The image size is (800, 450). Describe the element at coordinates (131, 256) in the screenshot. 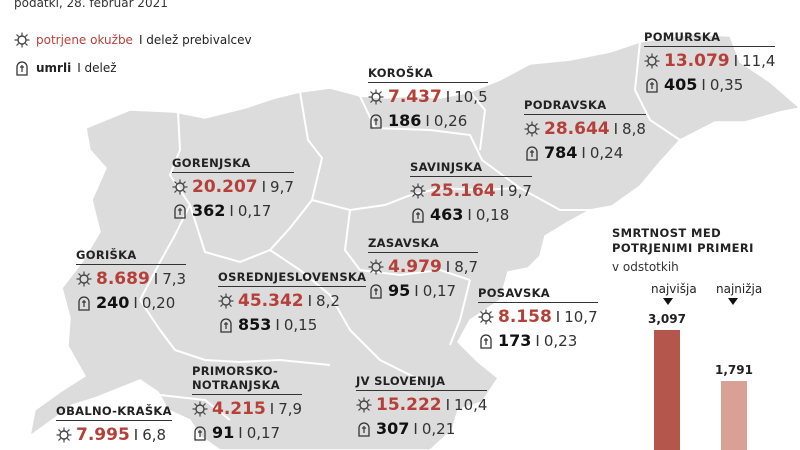

I see `region-name: GORIŠKA` at that location.